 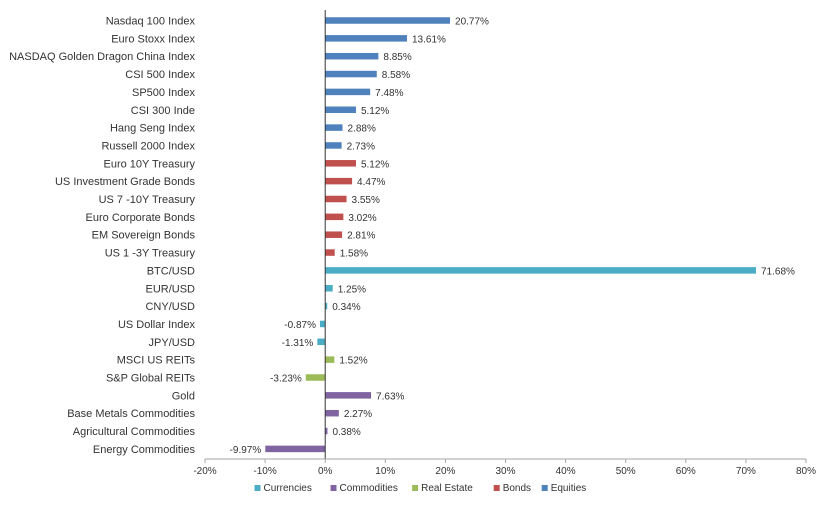 What do you see at coordinates (325, 471) in the screenshot?
I see `x-tick-label: 0%` at bounding box center [325, 471].